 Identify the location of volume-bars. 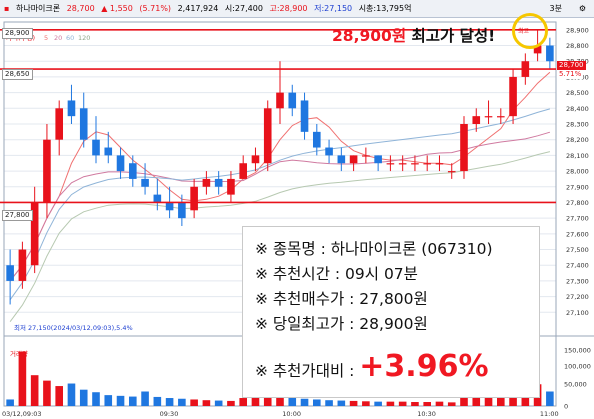
(280, 378).